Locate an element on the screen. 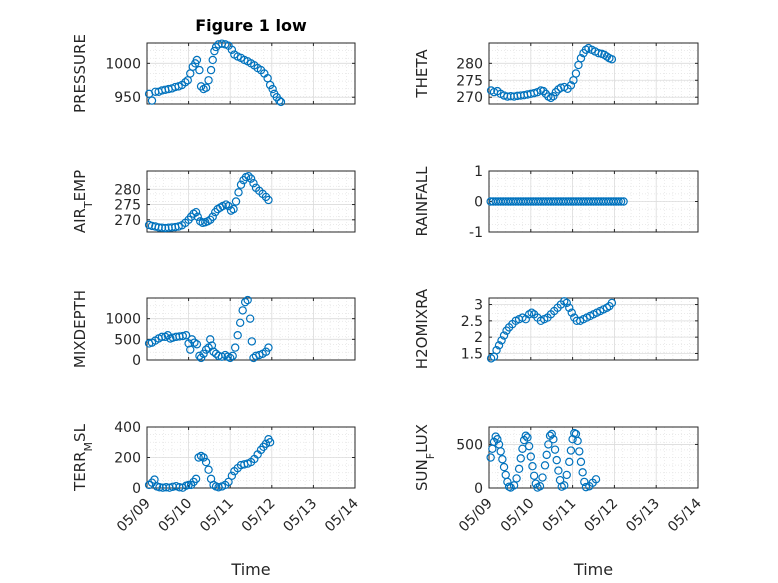  figure-title: Figure 1 low is located at coordinates (251, 25).